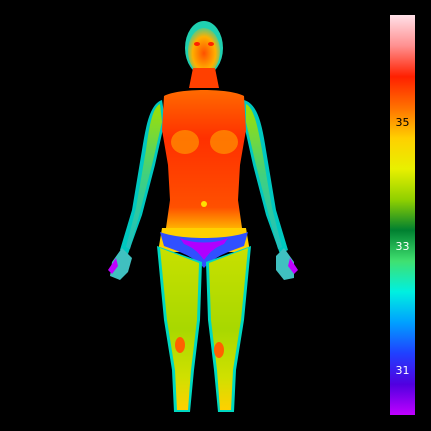 The image size is (431, 431). I want to click on navel, so click(204, 204).